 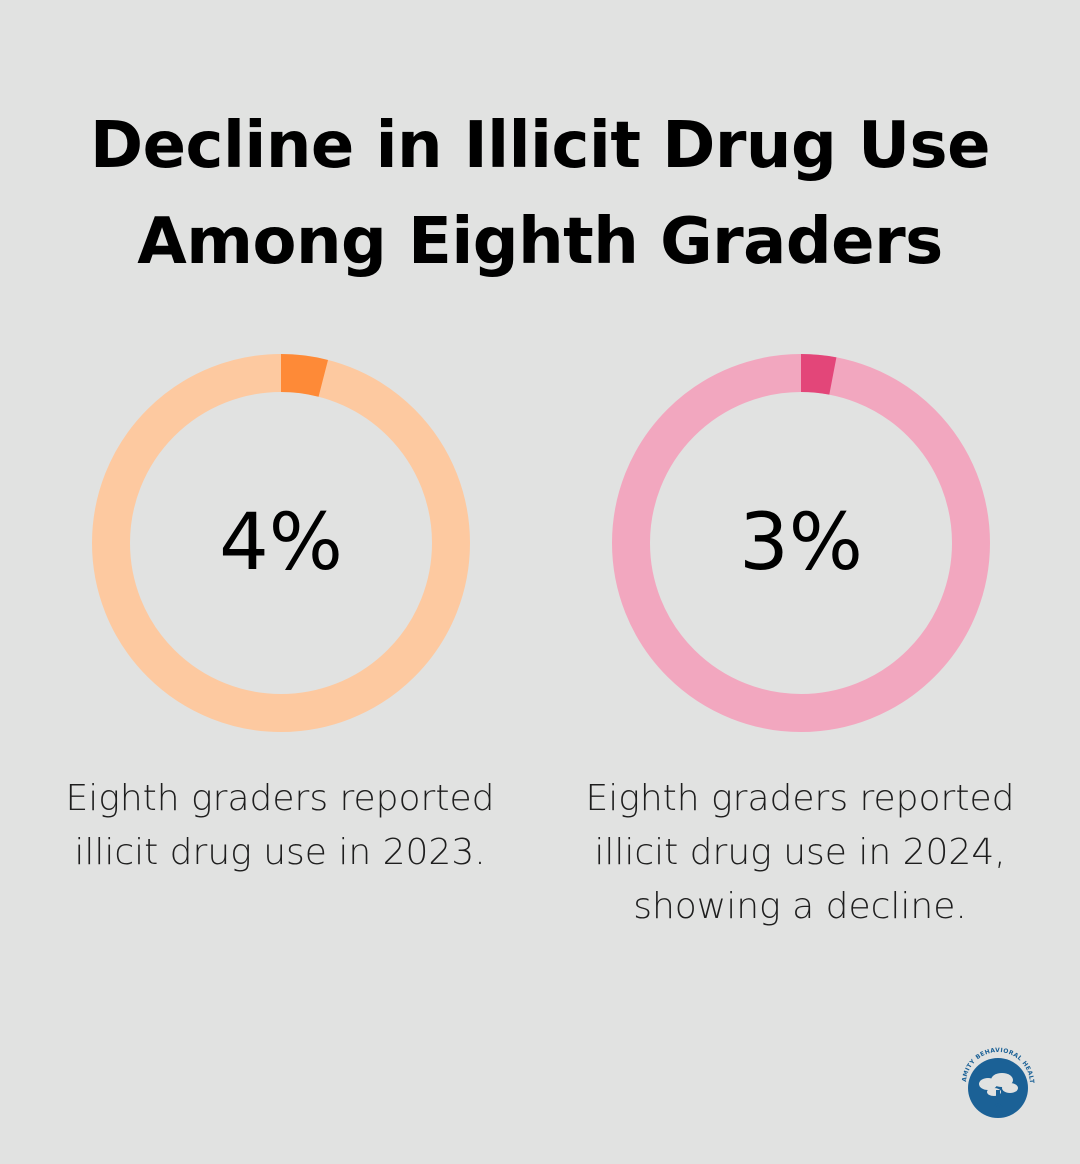 I want to click on chart-title-line-2: Among Eighth Graders, so click(x=540, y=242).